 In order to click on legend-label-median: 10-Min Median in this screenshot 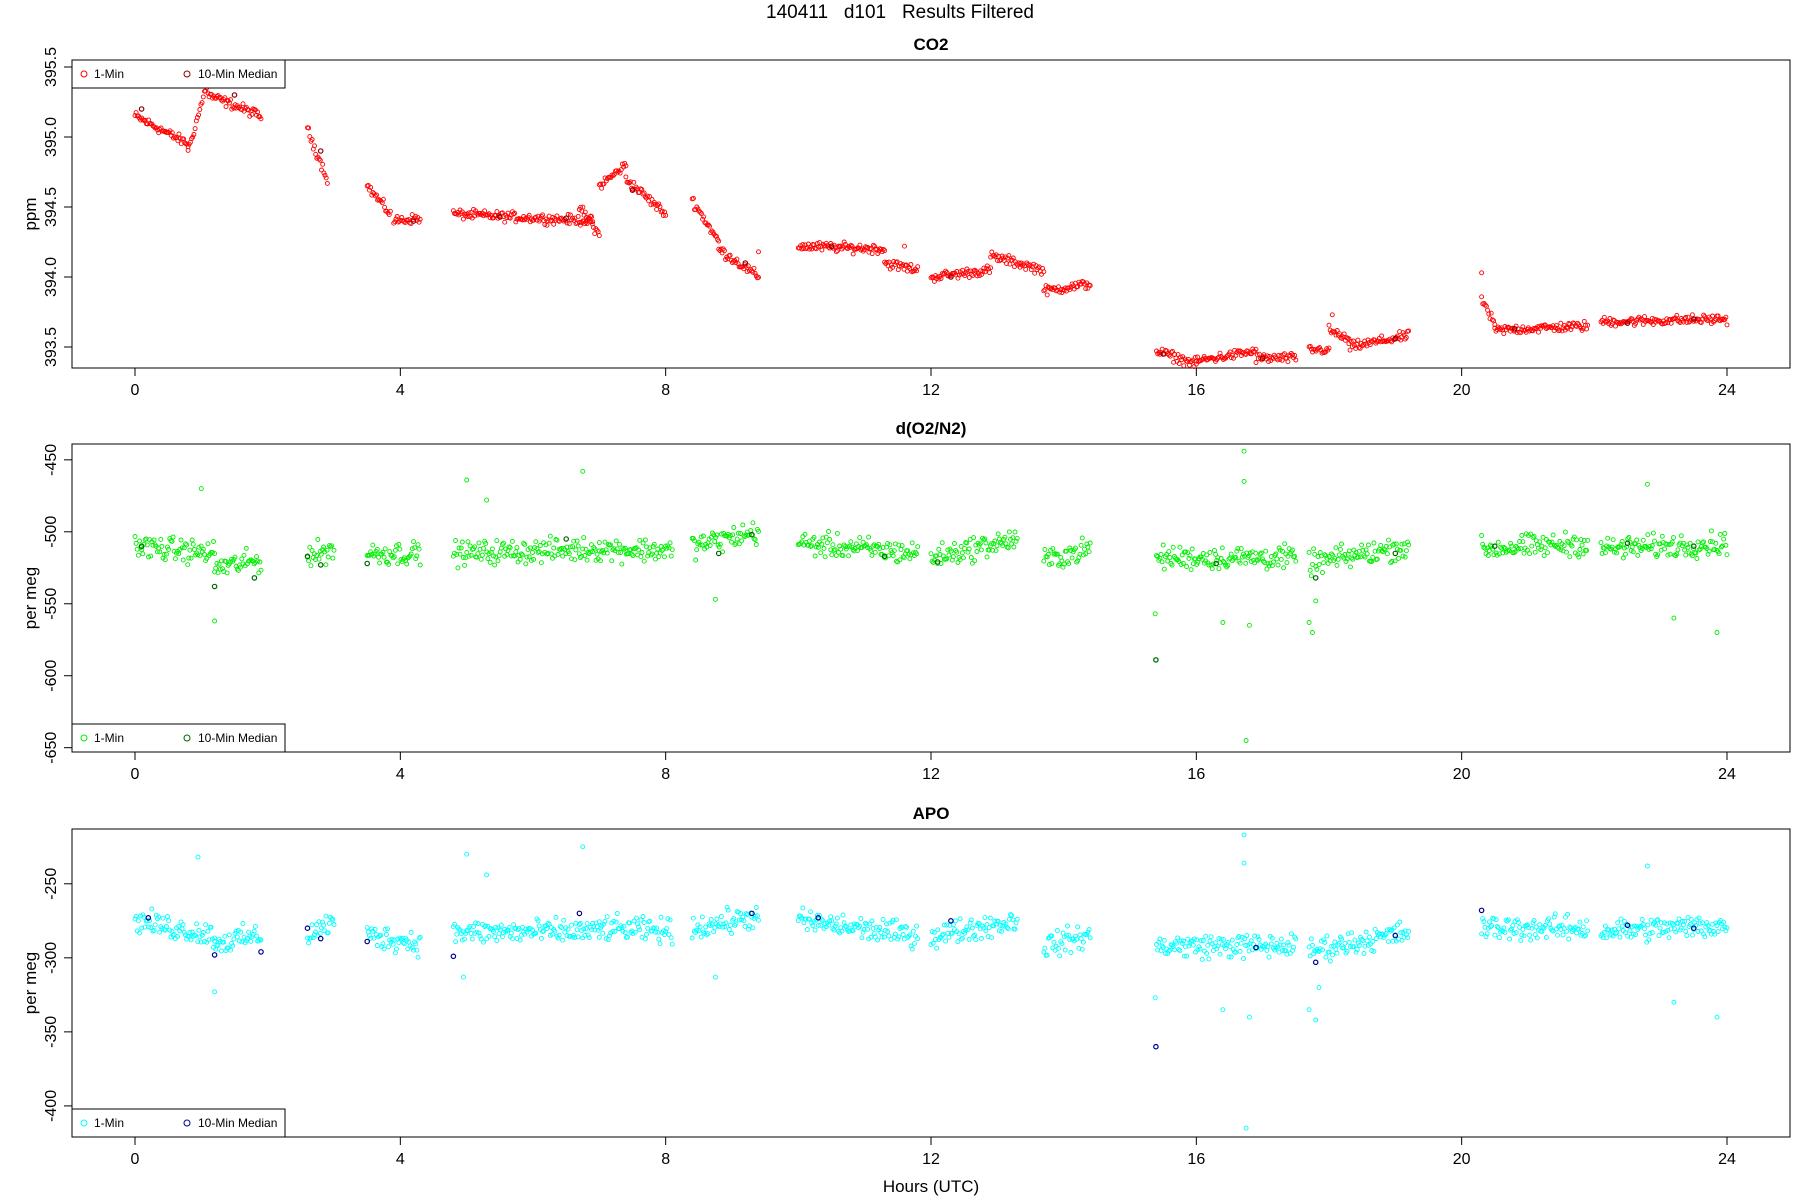, I will do `click(237, 738)`.